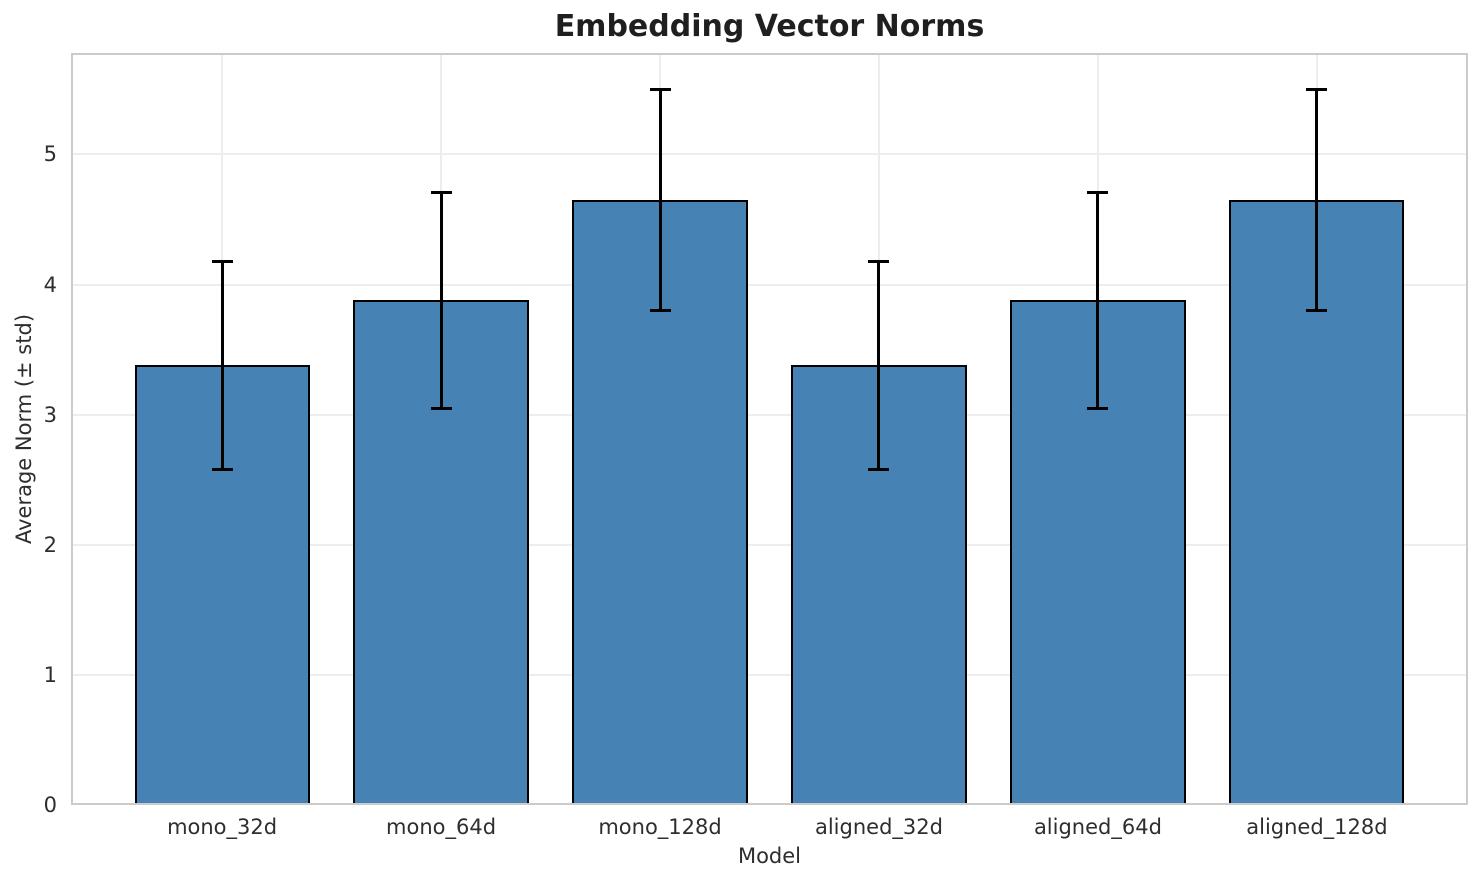  What do you see at coordinates (1317, 827) in the screenshot?
I see `x-tick-label: aligned_128d` at bounding box center [1317, 827].